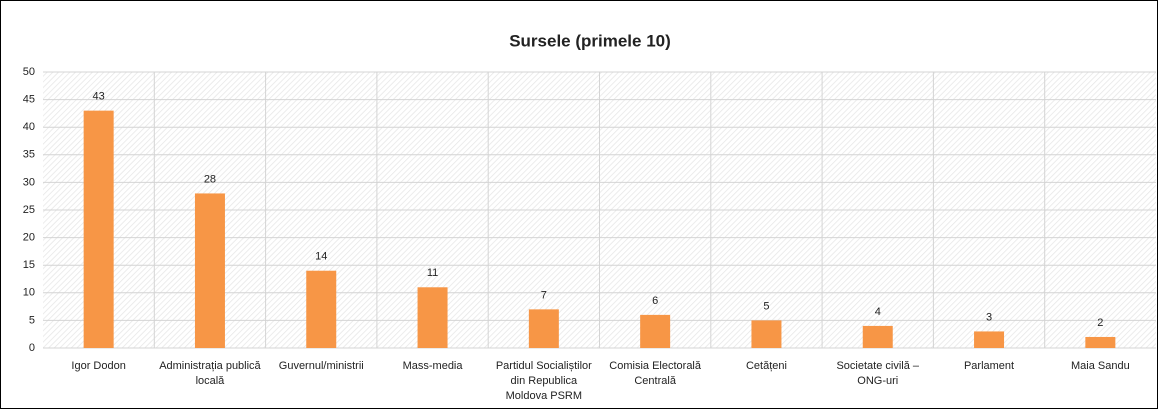 This screenshot has width=1158, height=409. Describe the element at coordinates (878, 312) in the screenshot. I see `data-label: 4` at that location.